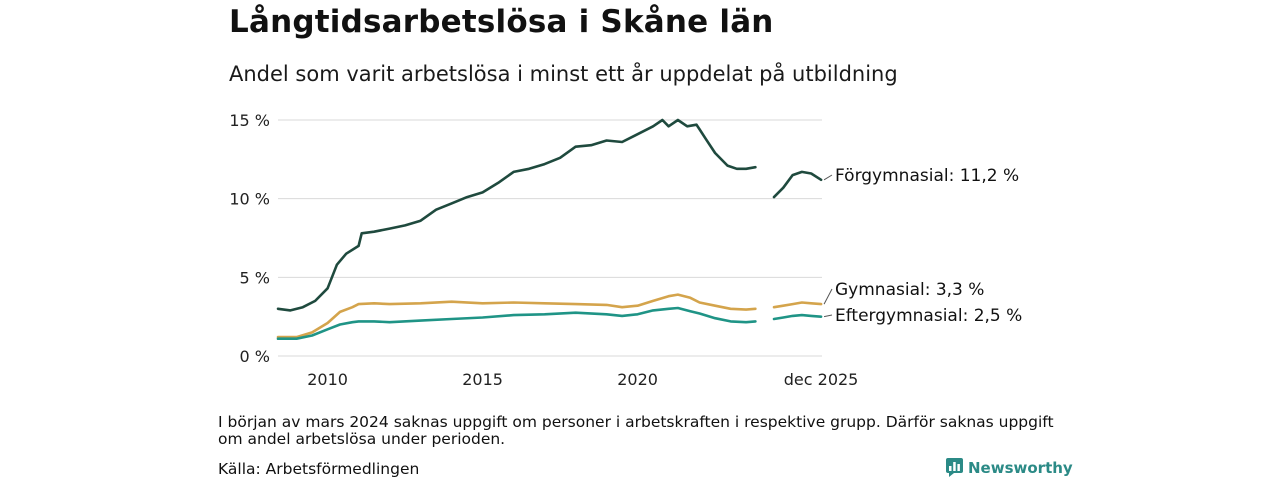 This screenshot has width=1280, height=480. Describe the element at coordinates (582, 379) in the screenshot. I see `x-axis: 2010 2015 2020 dec 2025` at that location.